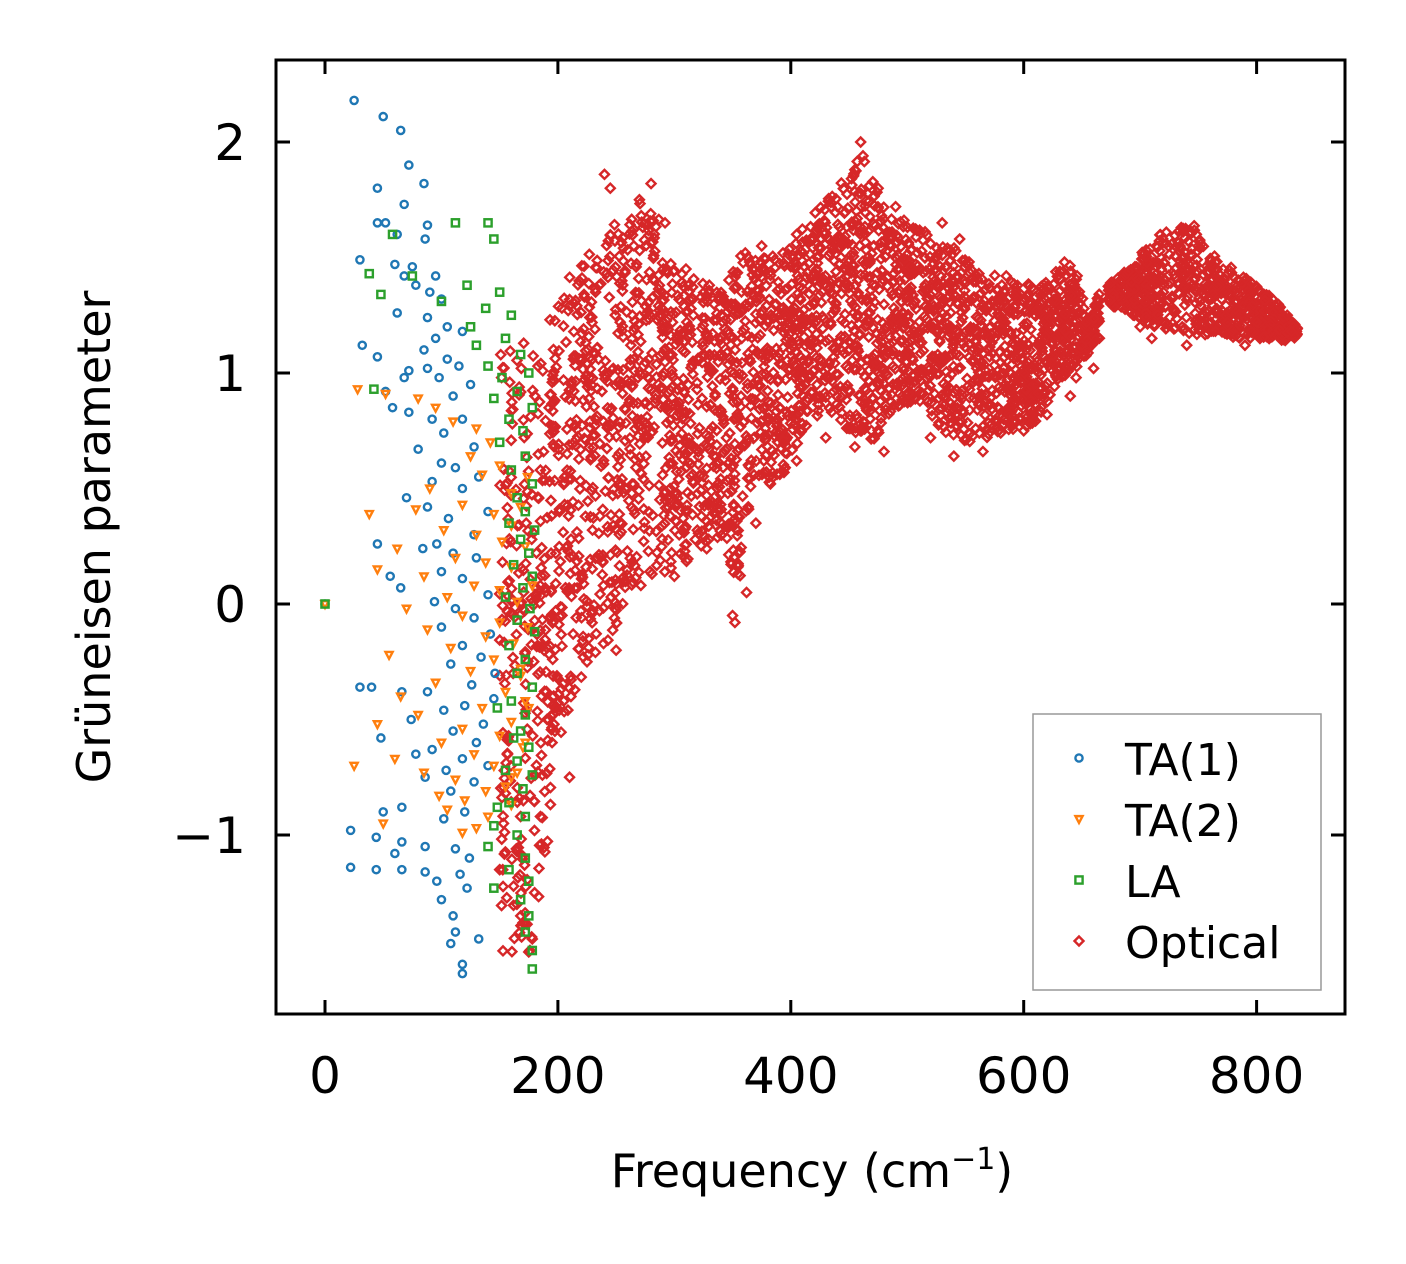  Describe the element at coordinates (557, 1076) in the screenshot. I see `x-tick-label: 200` at that location.